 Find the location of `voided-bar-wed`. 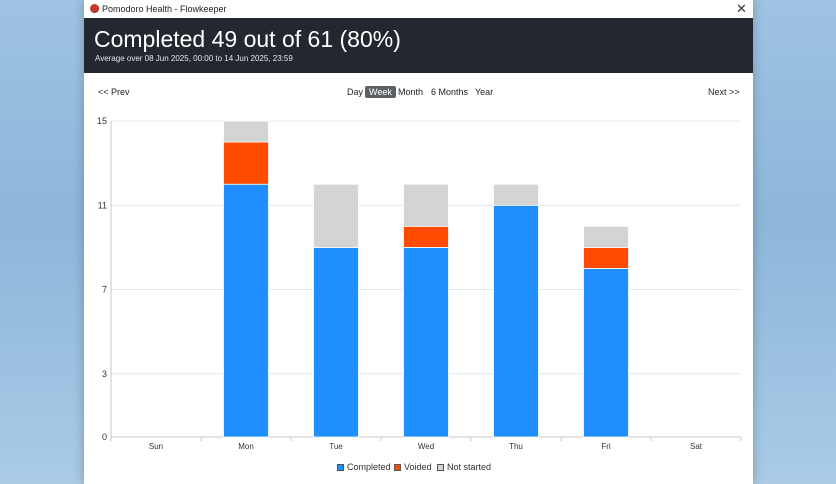

voided-bar-wed is located at coordinates (426, 236).